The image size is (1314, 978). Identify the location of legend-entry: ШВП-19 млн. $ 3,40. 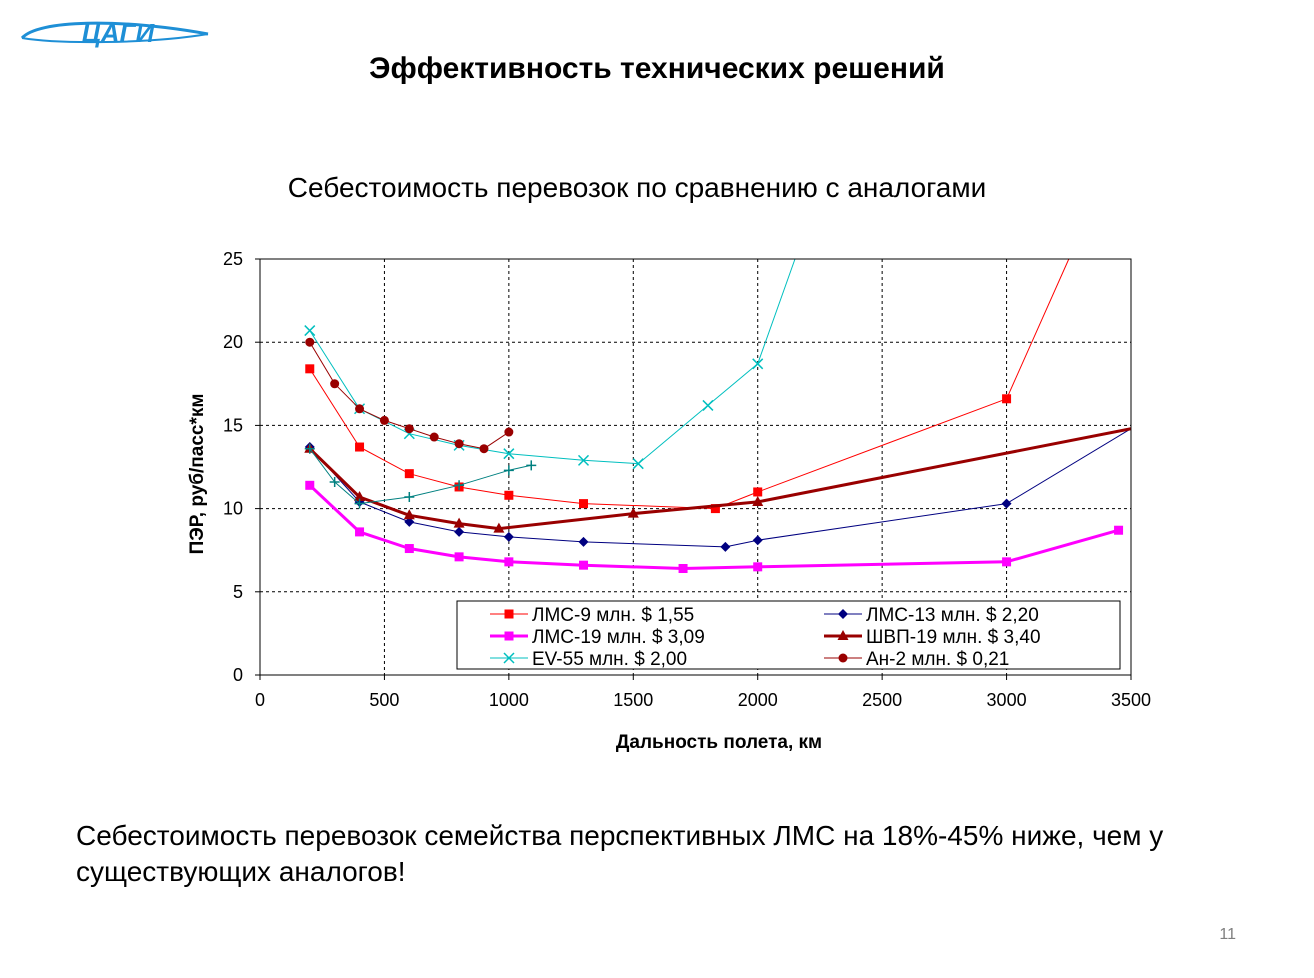
(932, 637).